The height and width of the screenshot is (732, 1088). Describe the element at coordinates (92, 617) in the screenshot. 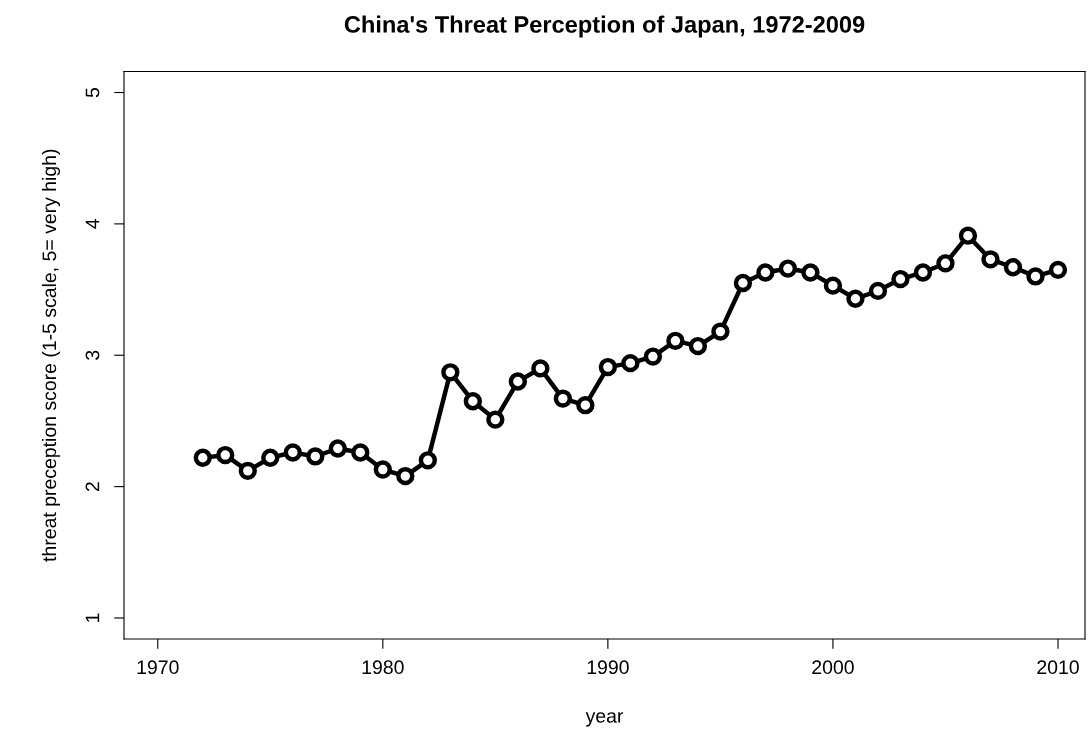

I see `y-tick-label: 1` at that location.